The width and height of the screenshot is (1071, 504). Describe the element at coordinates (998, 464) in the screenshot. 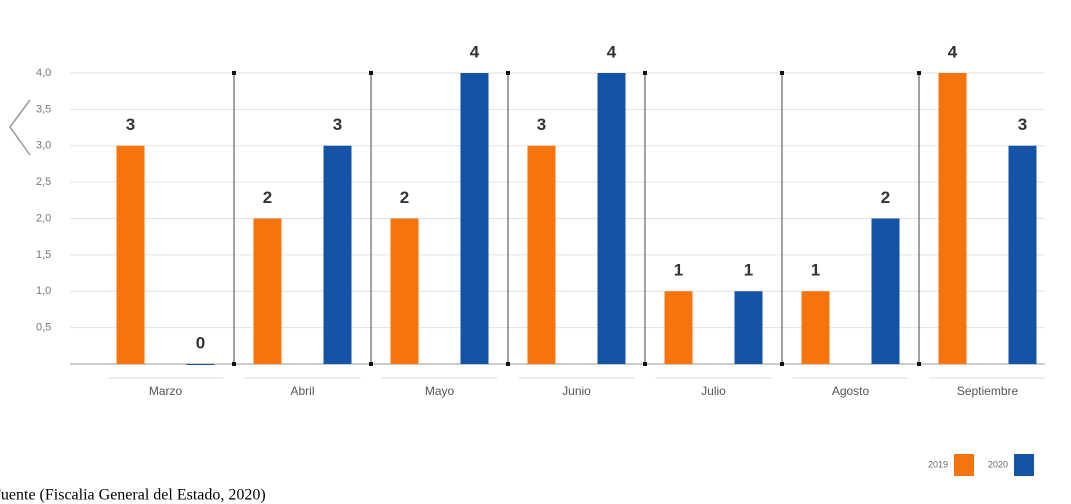

I see `legend-label: 2020` at that location.